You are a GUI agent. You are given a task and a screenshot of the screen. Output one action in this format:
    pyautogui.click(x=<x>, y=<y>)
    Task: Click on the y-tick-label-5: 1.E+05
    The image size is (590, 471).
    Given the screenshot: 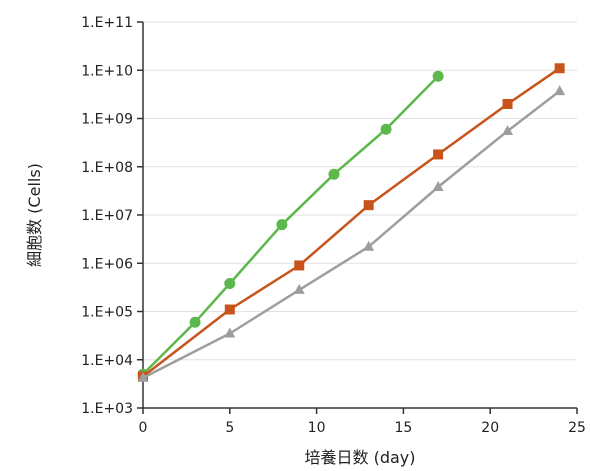 What is the action you would take?
    pyautogui.click(x=107, y=313)
    